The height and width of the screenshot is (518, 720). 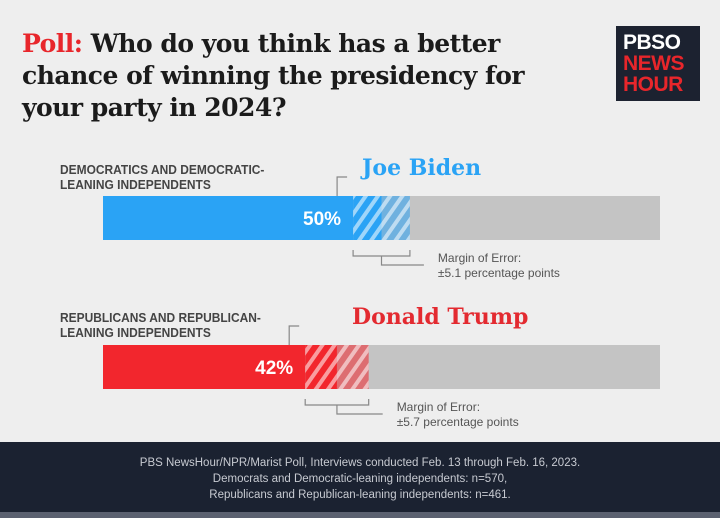 What do you see at coordinates (458, 422) in the screenshot?
I see `moe-label: ±5.7 percentage points` at bounding box center [458, 422].